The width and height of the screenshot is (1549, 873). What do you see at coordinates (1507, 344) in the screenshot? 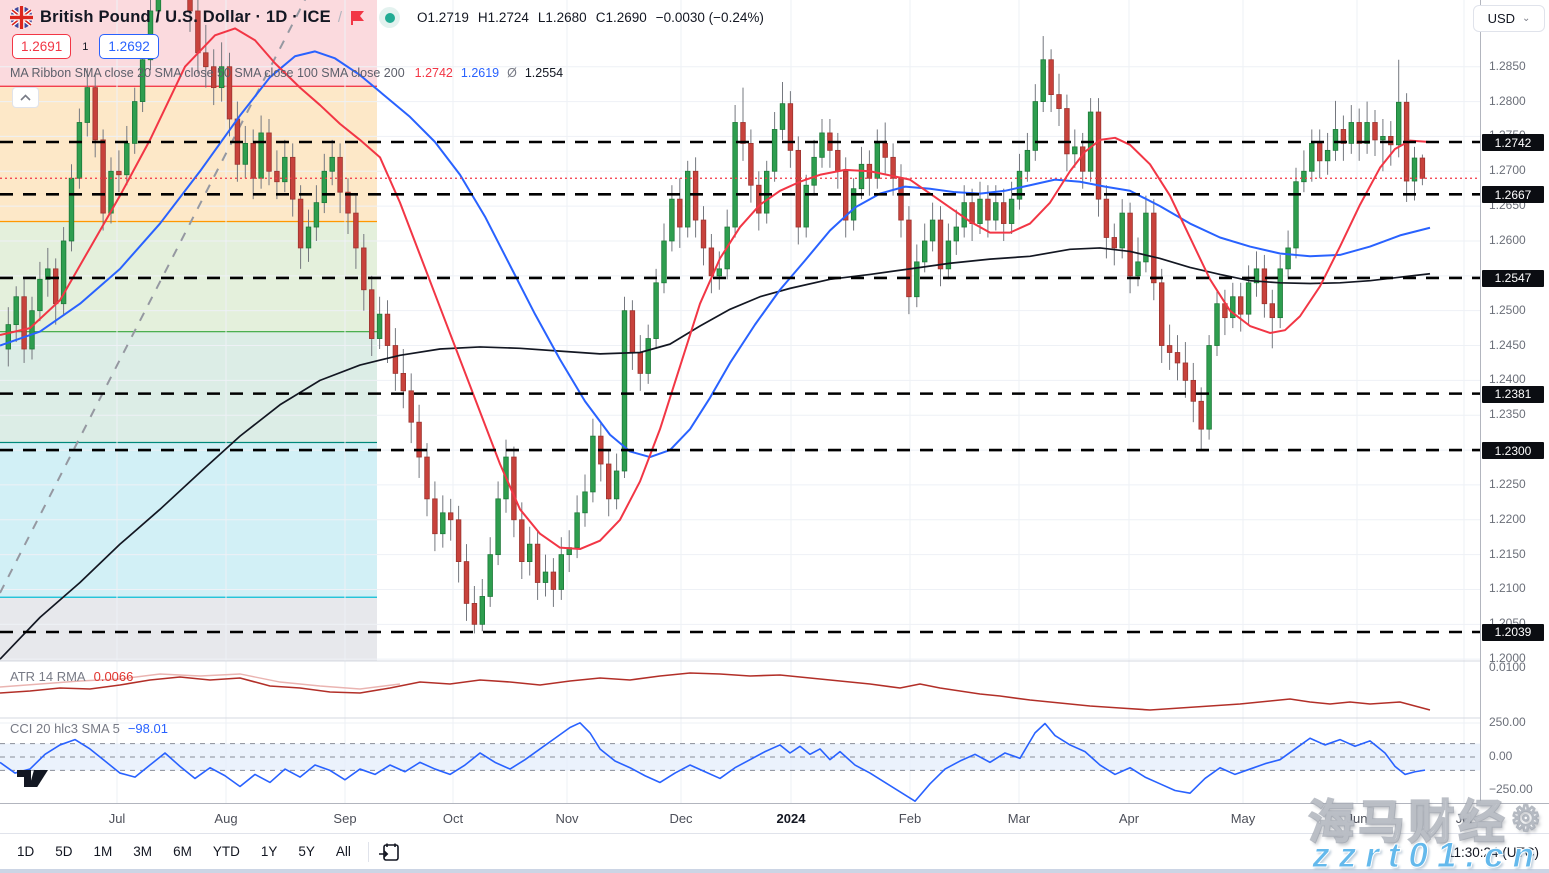
I see `price-tick-label: 1.2450` at bounding box center [1507, 344].